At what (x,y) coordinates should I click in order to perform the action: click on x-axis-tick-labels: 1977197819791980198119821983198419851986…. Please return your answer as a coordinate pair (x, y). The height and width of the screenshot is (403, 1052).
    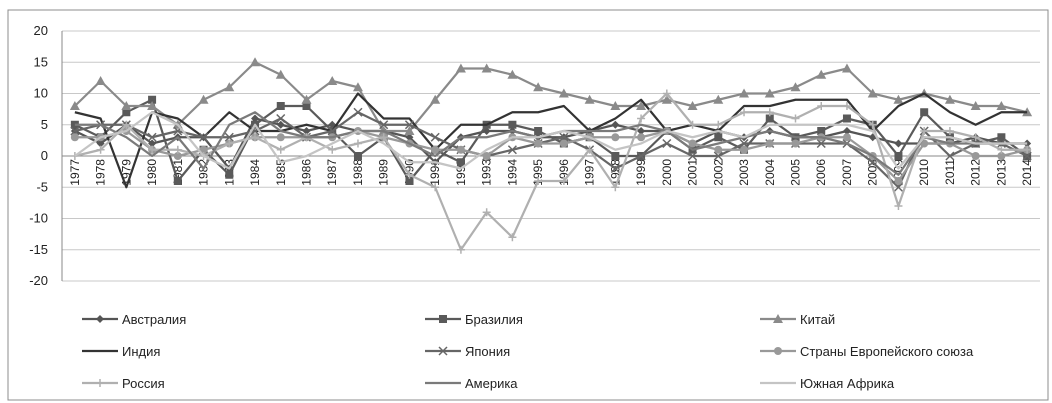
    Looking at the image, I should click on (551, 172).